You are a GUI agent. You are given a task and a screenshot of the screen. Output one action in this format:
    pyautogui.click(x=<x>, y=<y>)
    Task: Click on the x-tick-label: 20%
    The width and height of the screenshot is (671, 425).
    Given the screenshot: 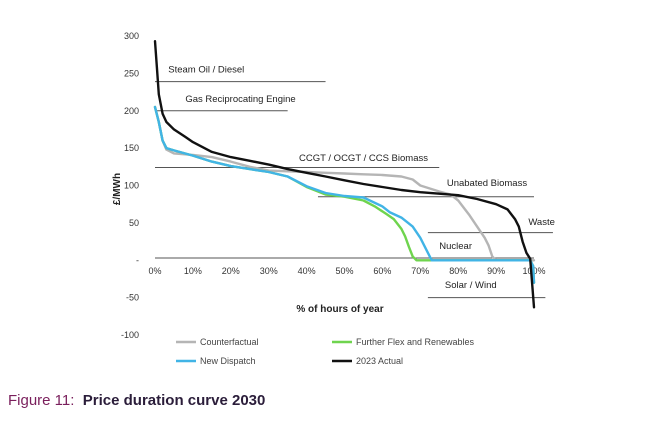 What is the action you would take?
    pyautogui.click(x=231, y=271)
    